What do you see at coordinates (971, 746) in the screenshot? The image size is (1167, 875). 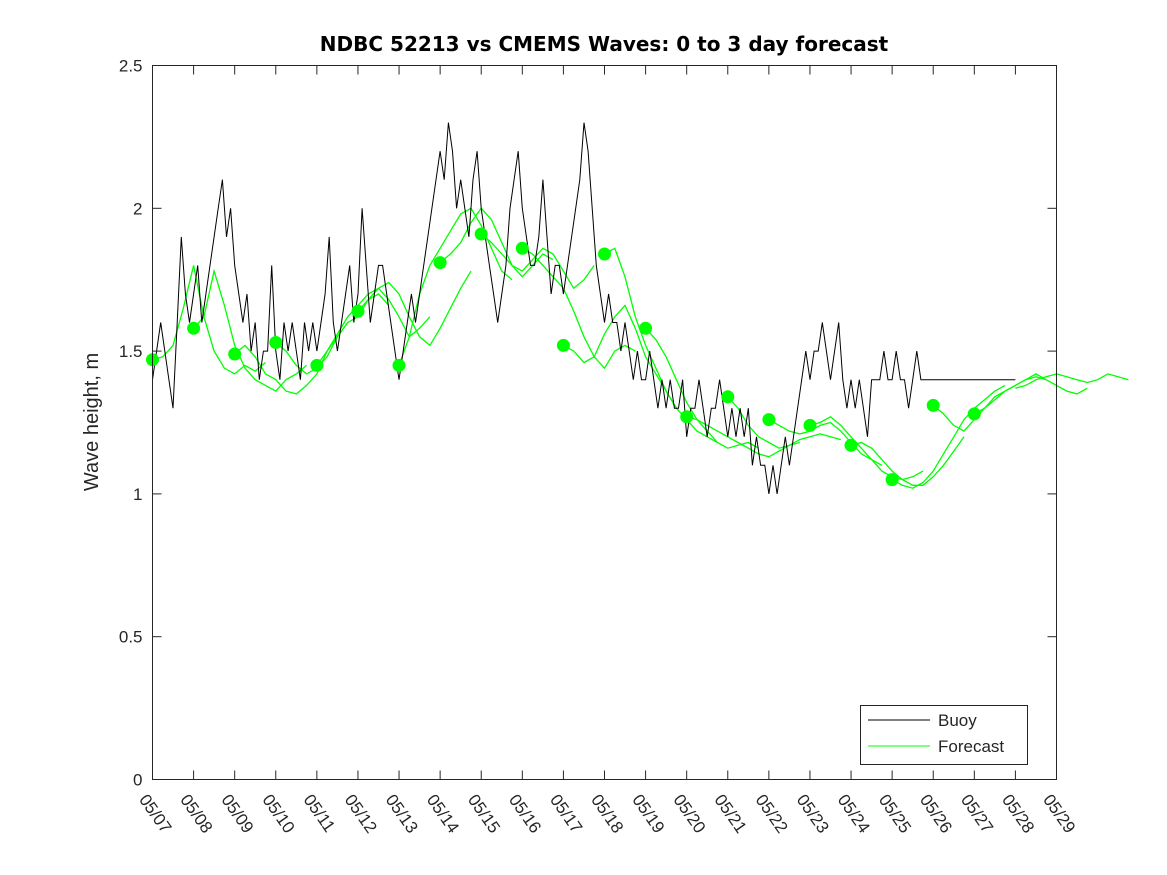 I see `legend-label-forecast: Forecast` at bounding box center [971, 746].